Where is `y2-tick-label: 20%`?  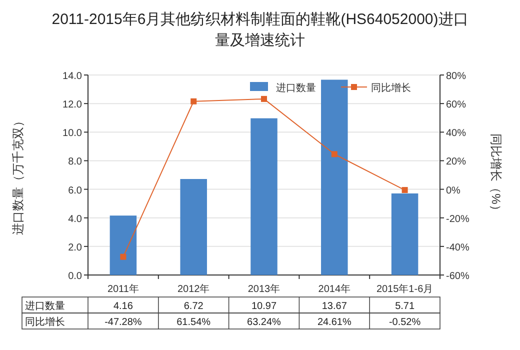 y2-tick-label: 20% is located at coordinates (456, 162).